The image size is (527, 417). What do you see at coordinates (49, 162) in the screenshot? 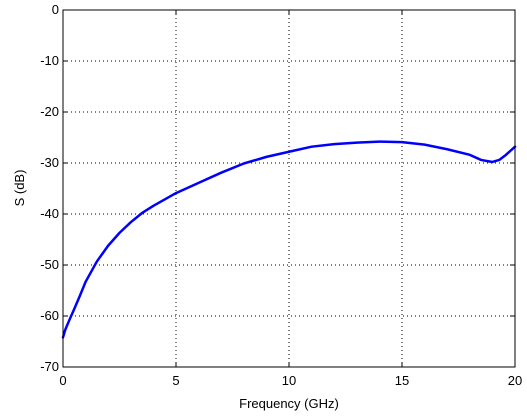
I see `y-tick-label: -30` at bounding box center [49, 162].